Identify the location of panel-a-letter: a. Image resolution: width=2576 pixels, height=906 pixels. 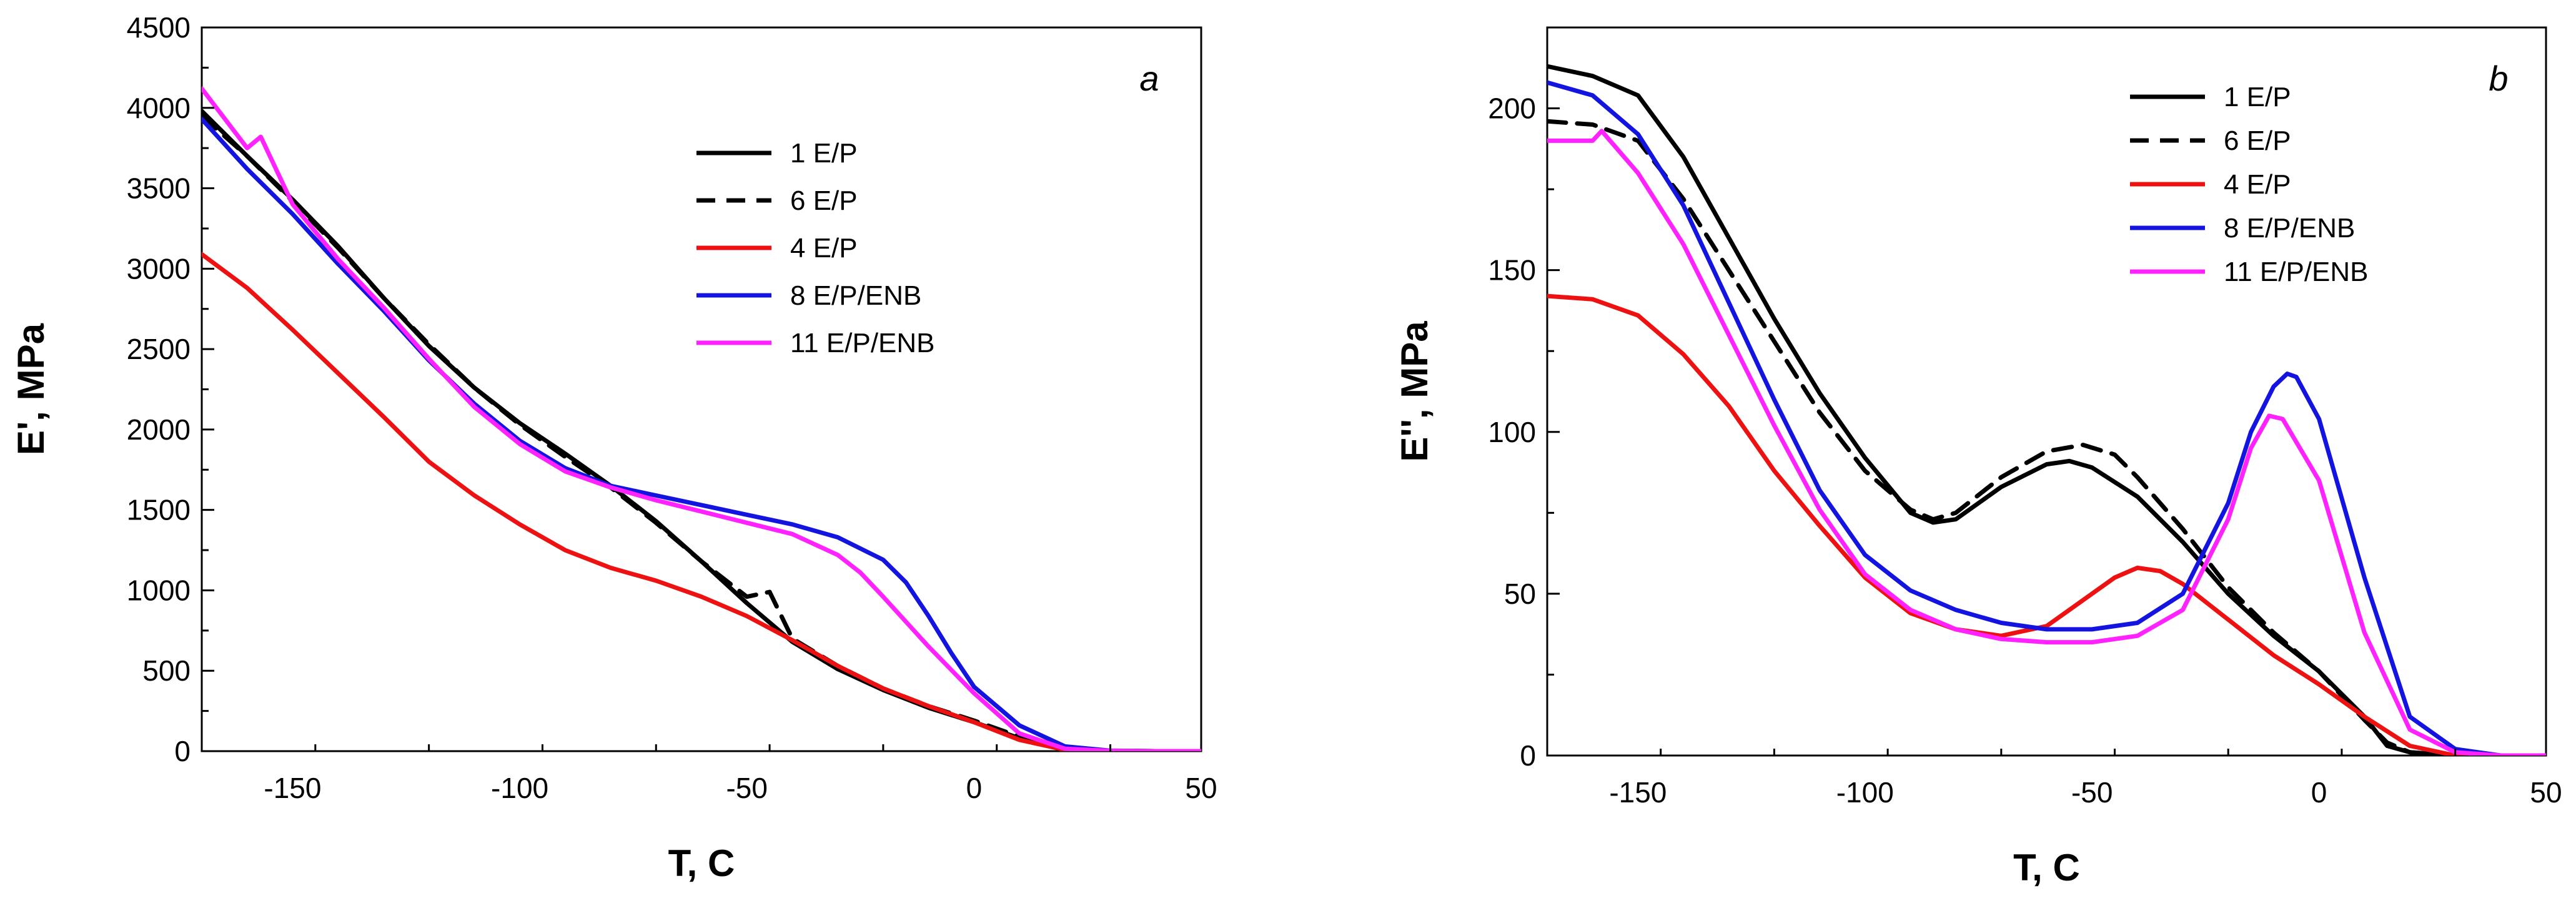
(1149, 78).